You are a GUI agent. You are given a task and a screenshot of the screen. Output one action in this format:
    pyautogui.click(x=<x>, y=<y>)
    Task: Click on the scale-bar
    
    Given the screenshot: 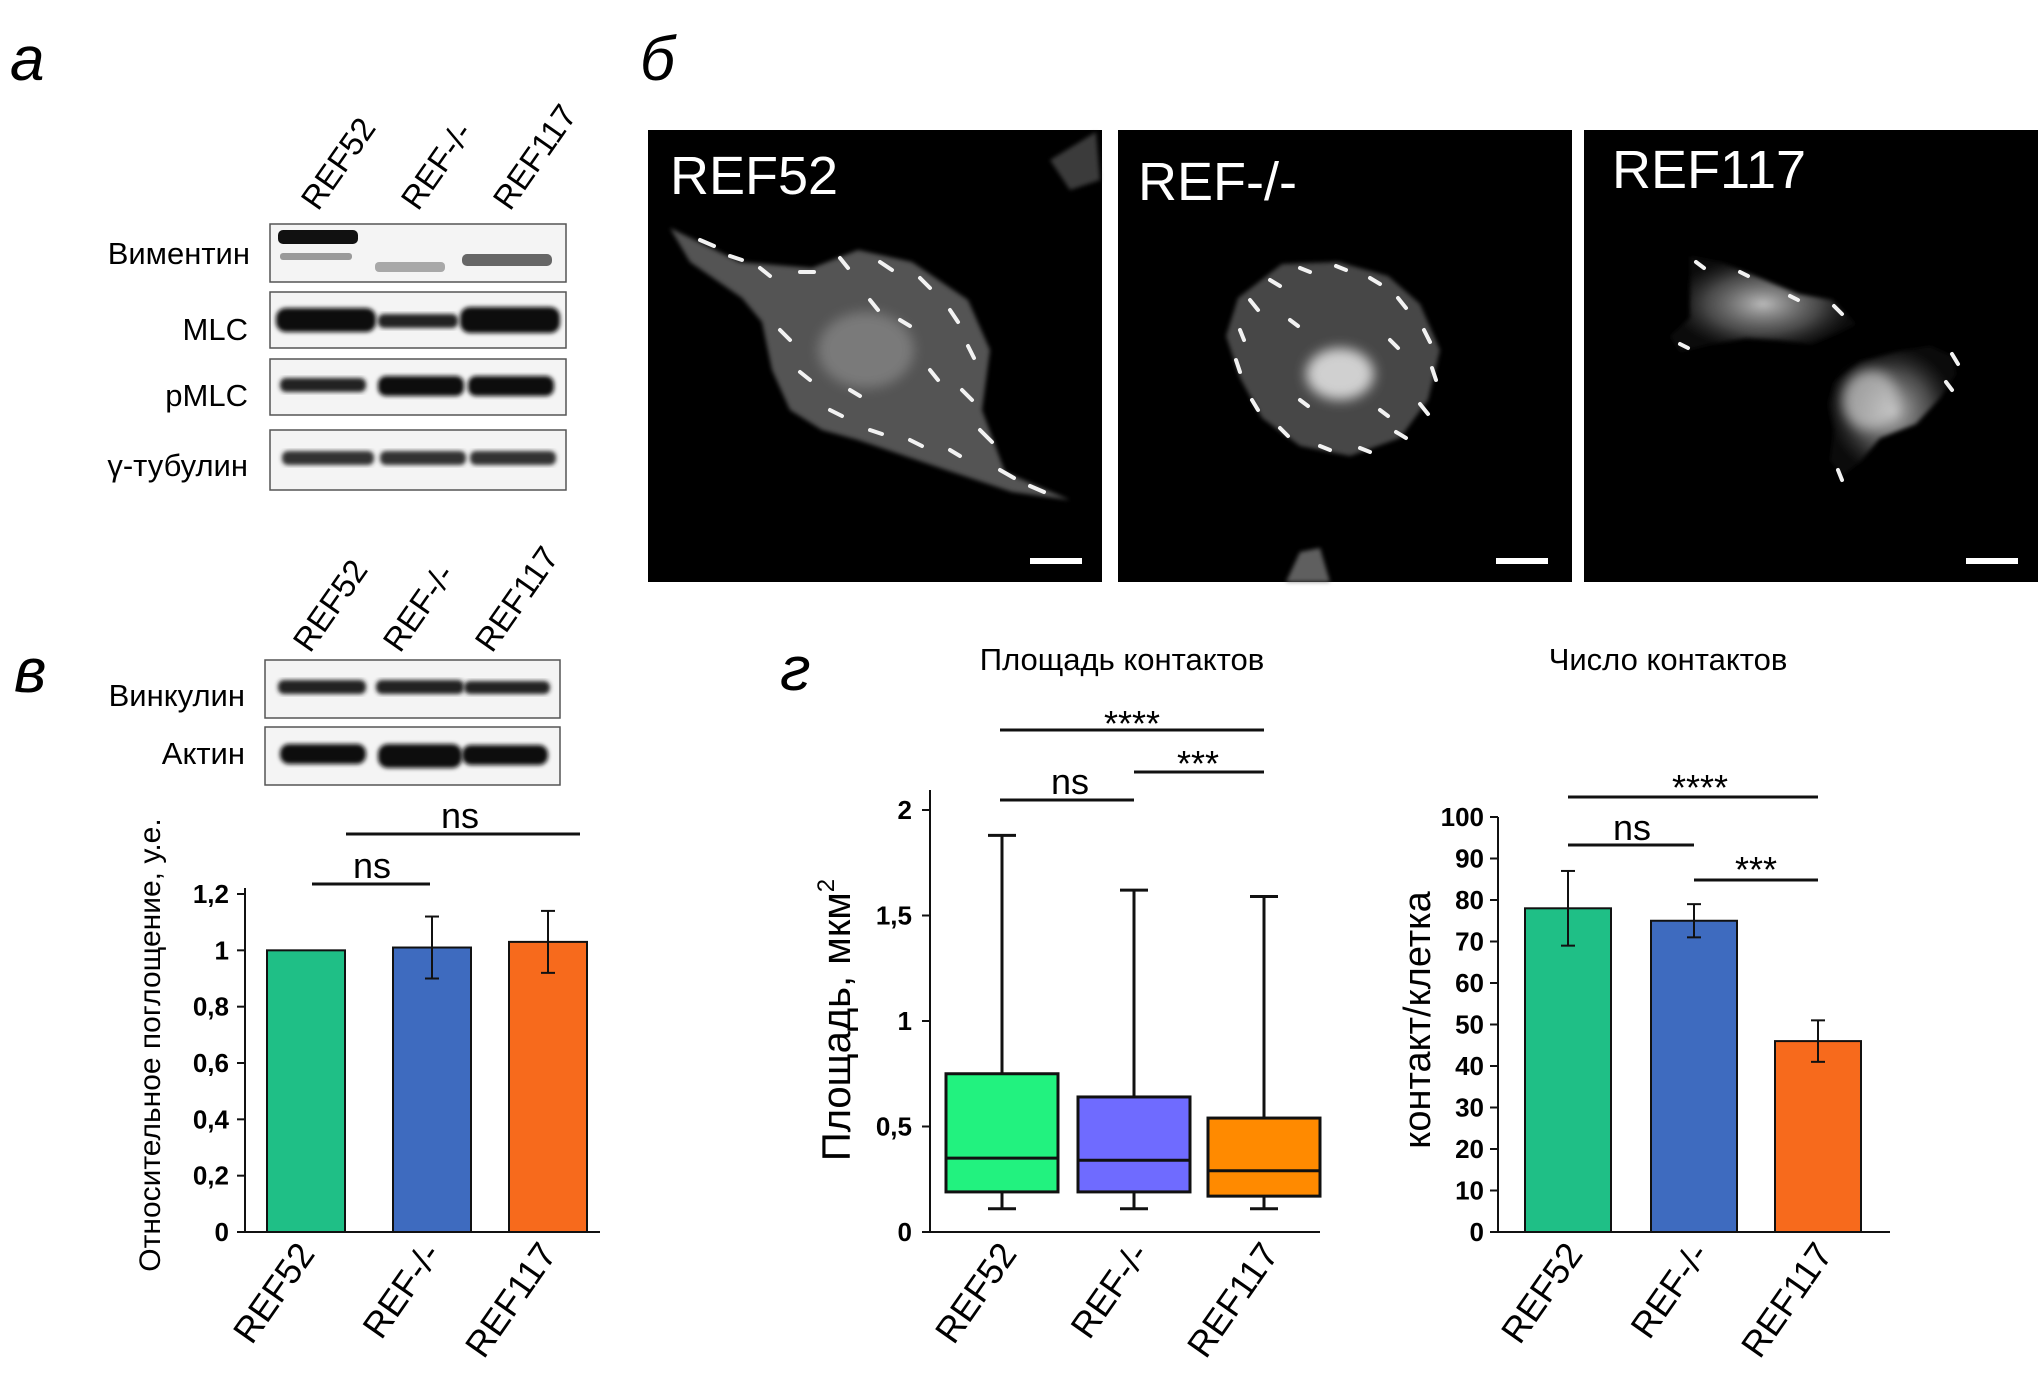 What is the action you would take?
    pyautogui.click(x=1522, y=561)
    